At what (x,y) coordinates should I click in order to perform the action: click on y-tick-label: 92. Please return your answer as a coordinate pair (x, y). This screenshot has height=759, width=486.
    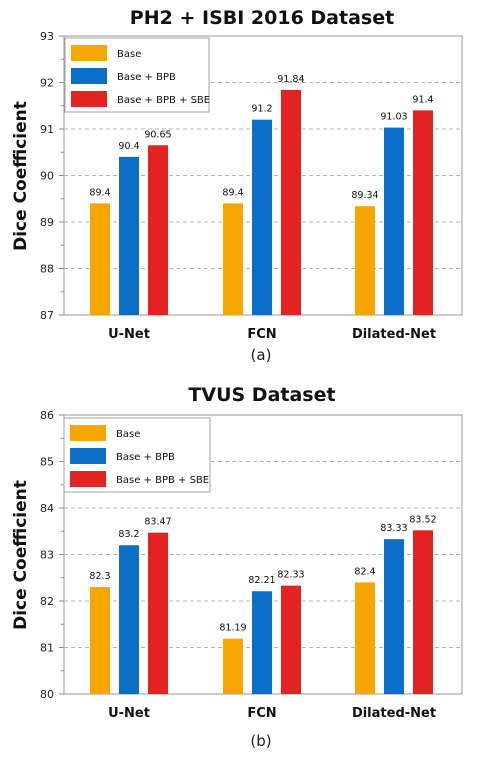
    Looking at the image, I should click on (47, 83).